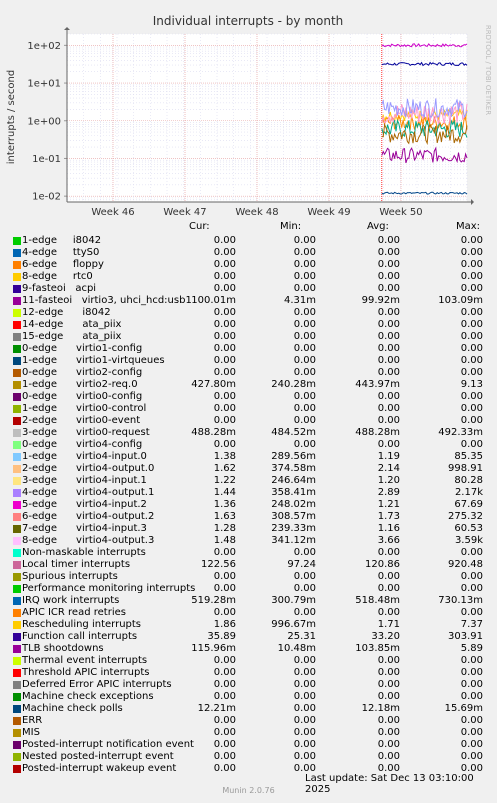 The height and width of the screenshot is (803, 497). Describe the element at coordinates (468, 492) in the screenshot. I see `legend-max: 2.17k` at that location.